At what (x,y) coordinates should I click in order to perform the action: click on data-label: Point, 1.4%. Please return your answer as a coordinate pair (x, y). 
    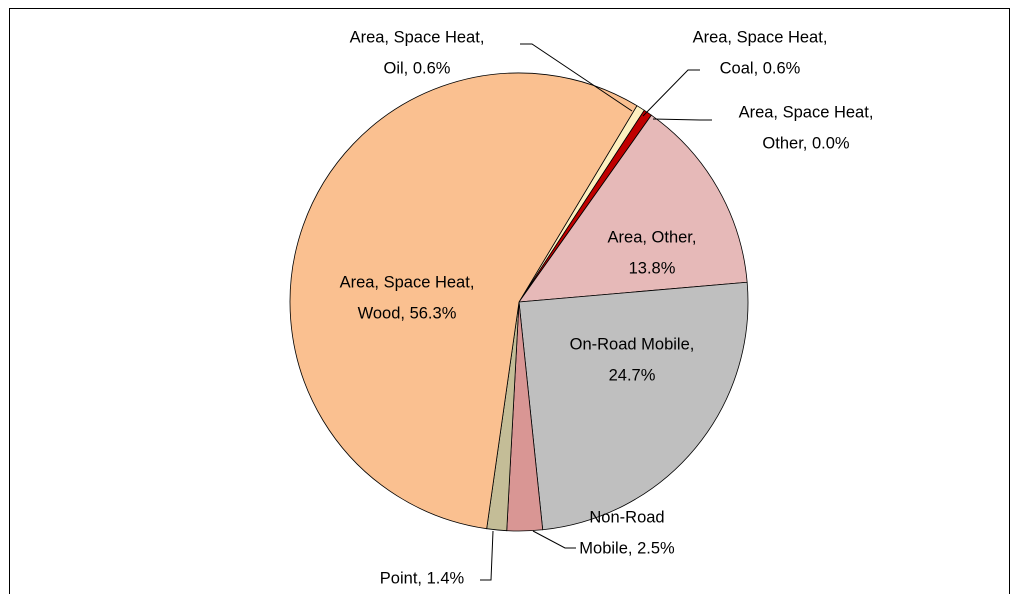
    Looking at the image, I should click on (422, 578).